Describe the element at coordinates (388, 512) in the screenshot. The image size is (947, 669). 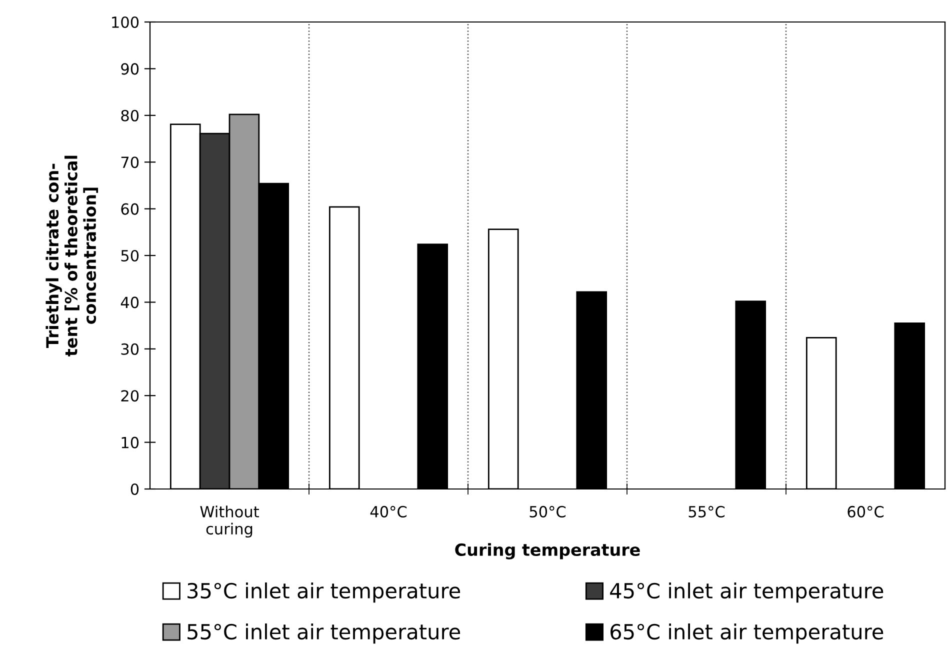
I see `x-tick-label: 40°C` at that location.